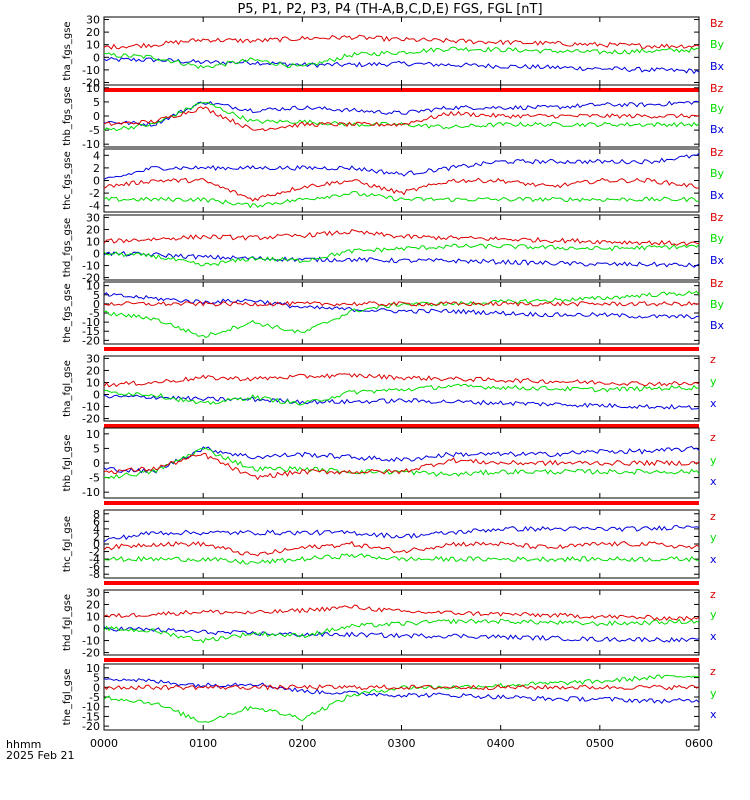 The height and width of the screenshot is (800, 750). What do you see at coordinates (23, 744) in the screenshot?
I see `footer-unit: hhmm` at bounding box center [23, 744].